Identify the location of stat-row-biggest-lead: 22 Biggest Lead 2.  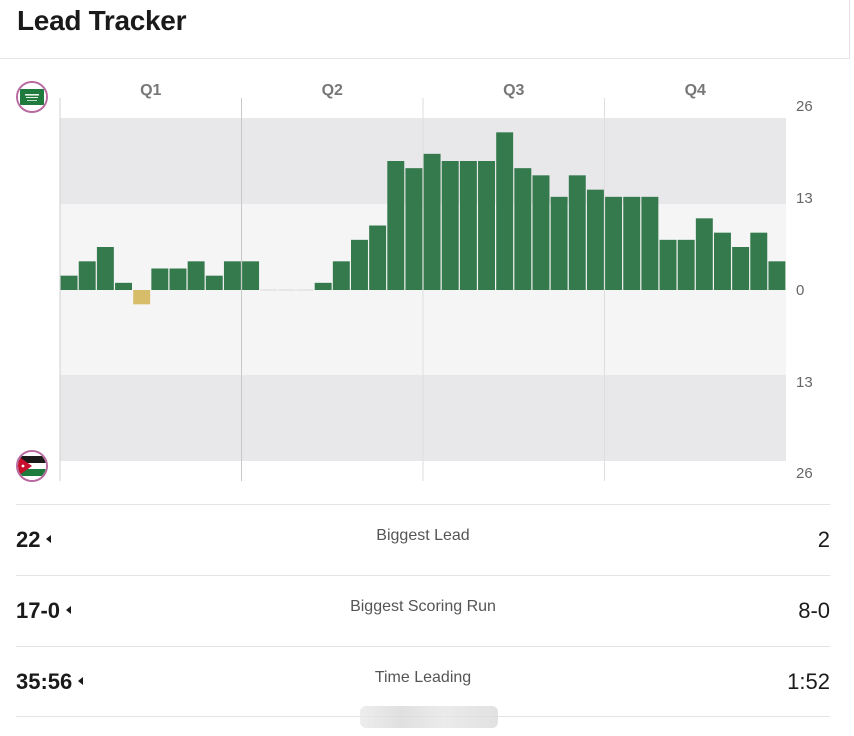
(423, 539).